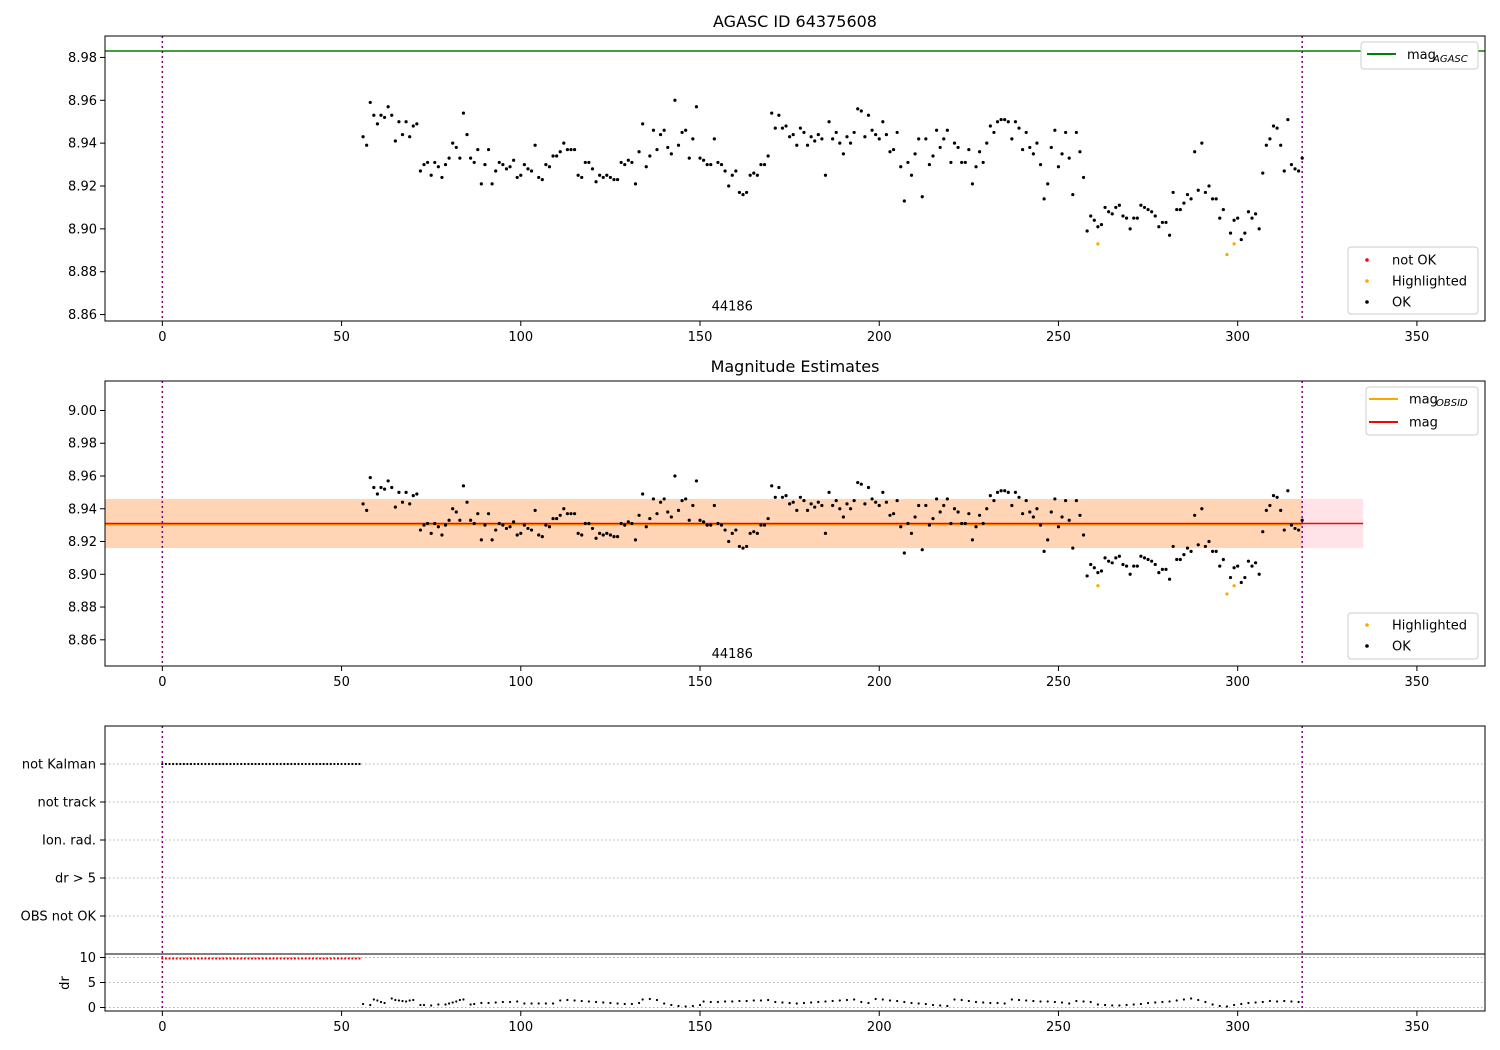 This screenshot has width=1500, height=1050. I want to click on panel2-point-highlighted, so click(1098, 586).